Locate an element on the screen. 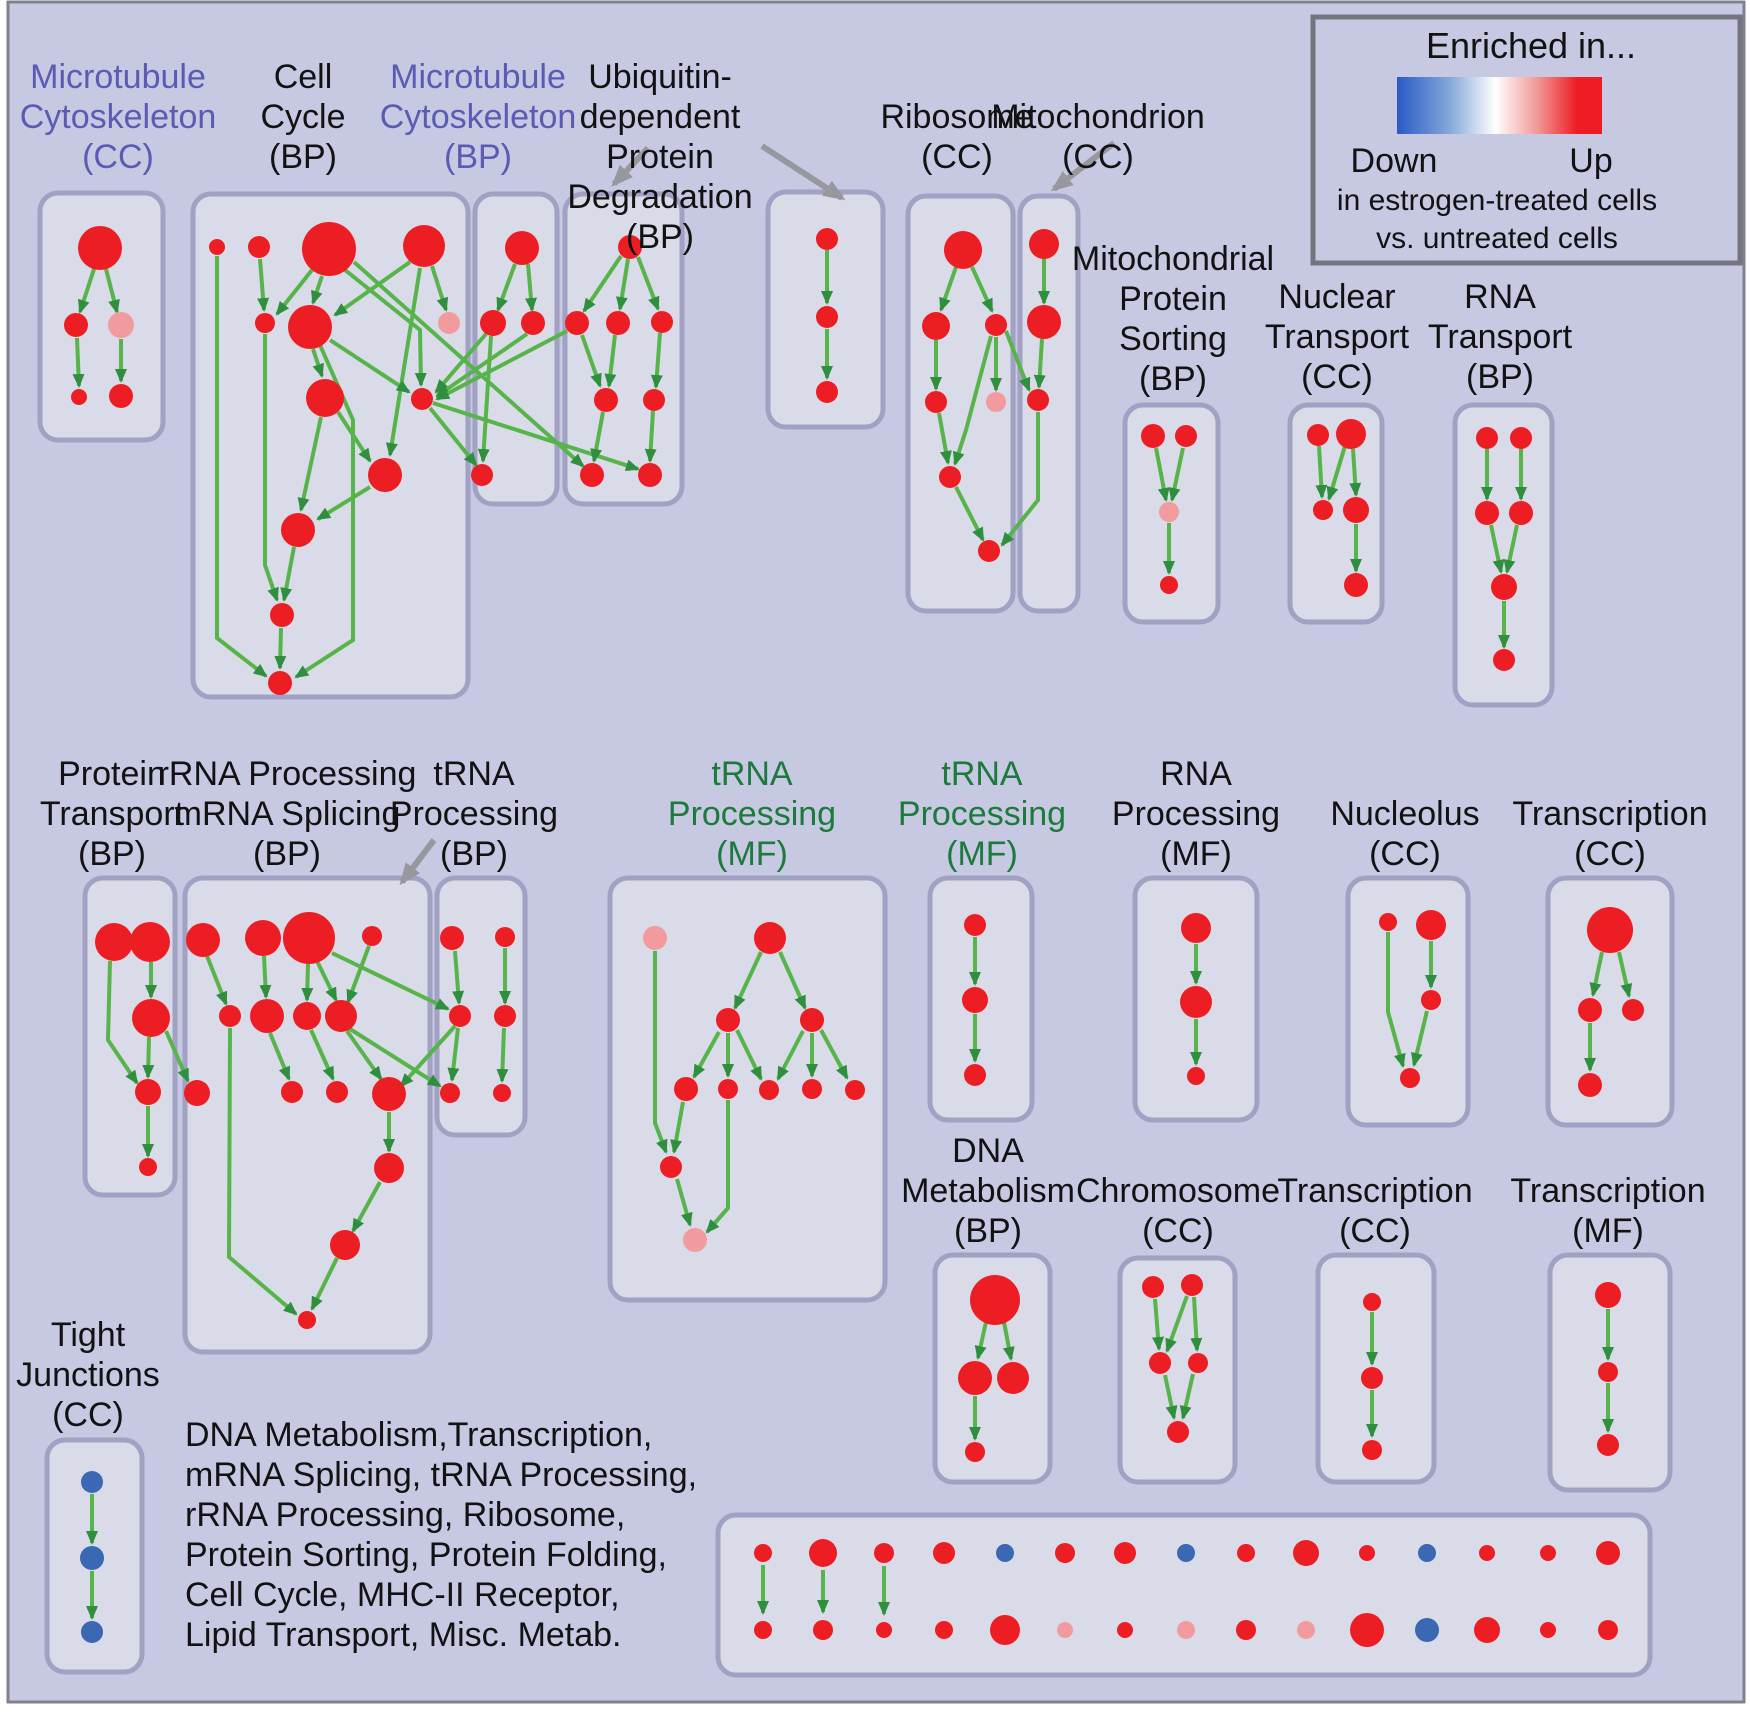  group-label-line: dependent is located at coordinates (660, 117).